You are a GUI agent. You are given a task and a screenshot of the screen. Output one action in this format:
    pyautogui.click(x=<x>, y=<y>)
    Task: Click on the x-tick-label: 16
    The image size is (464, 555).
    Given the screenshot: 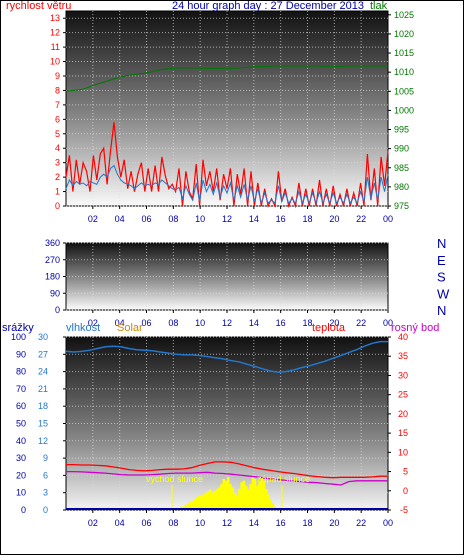 What is the action you would take?
    pyautogui.click(x=281, y=323)
    